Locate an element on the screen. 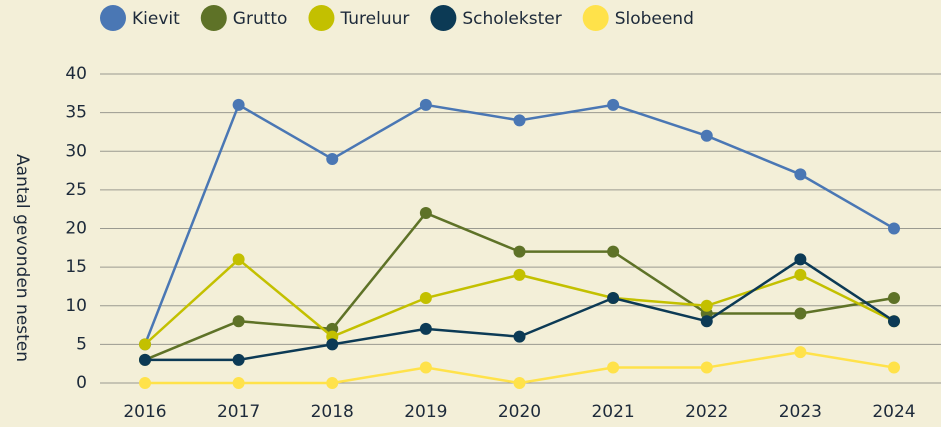  x-tick-label: 2021 is located at coordinates (612, 412).